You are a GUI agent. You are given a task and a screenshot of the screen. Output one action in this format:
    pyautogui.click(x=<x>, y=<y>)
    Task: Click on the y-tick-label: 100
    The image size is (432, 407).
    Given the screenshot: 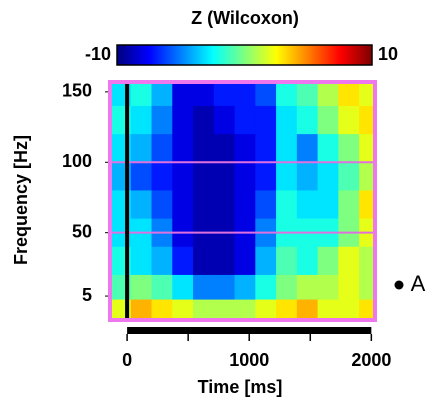 What is the action you would take?
    pyautogui.click(x=77, y=161)
    